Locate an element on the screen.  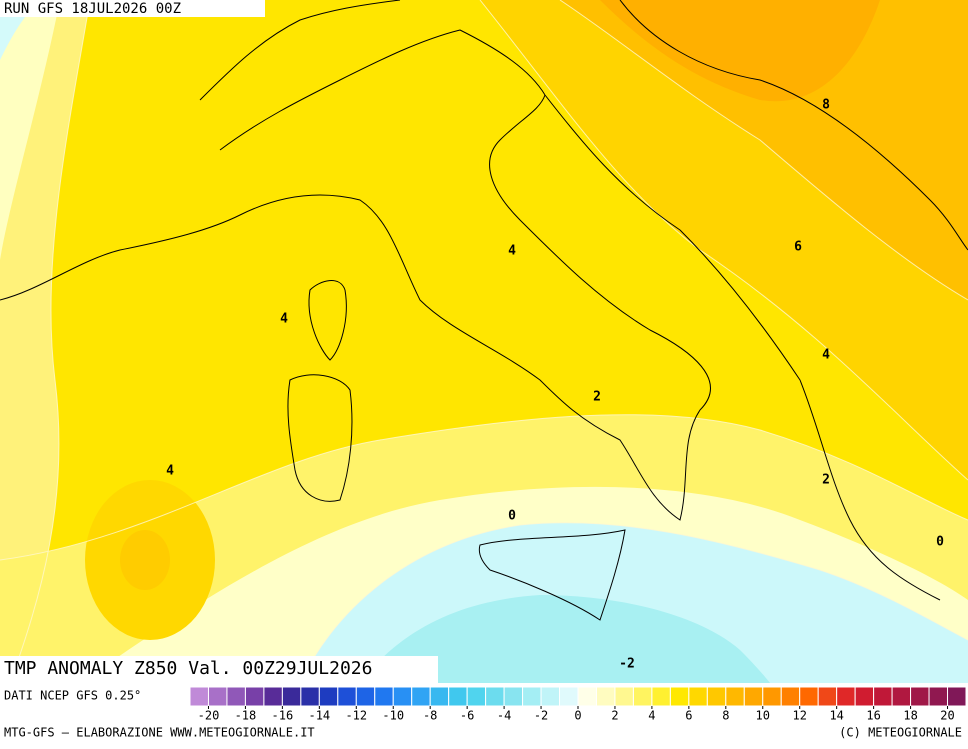
title-box is located at coordinates (219, 669).